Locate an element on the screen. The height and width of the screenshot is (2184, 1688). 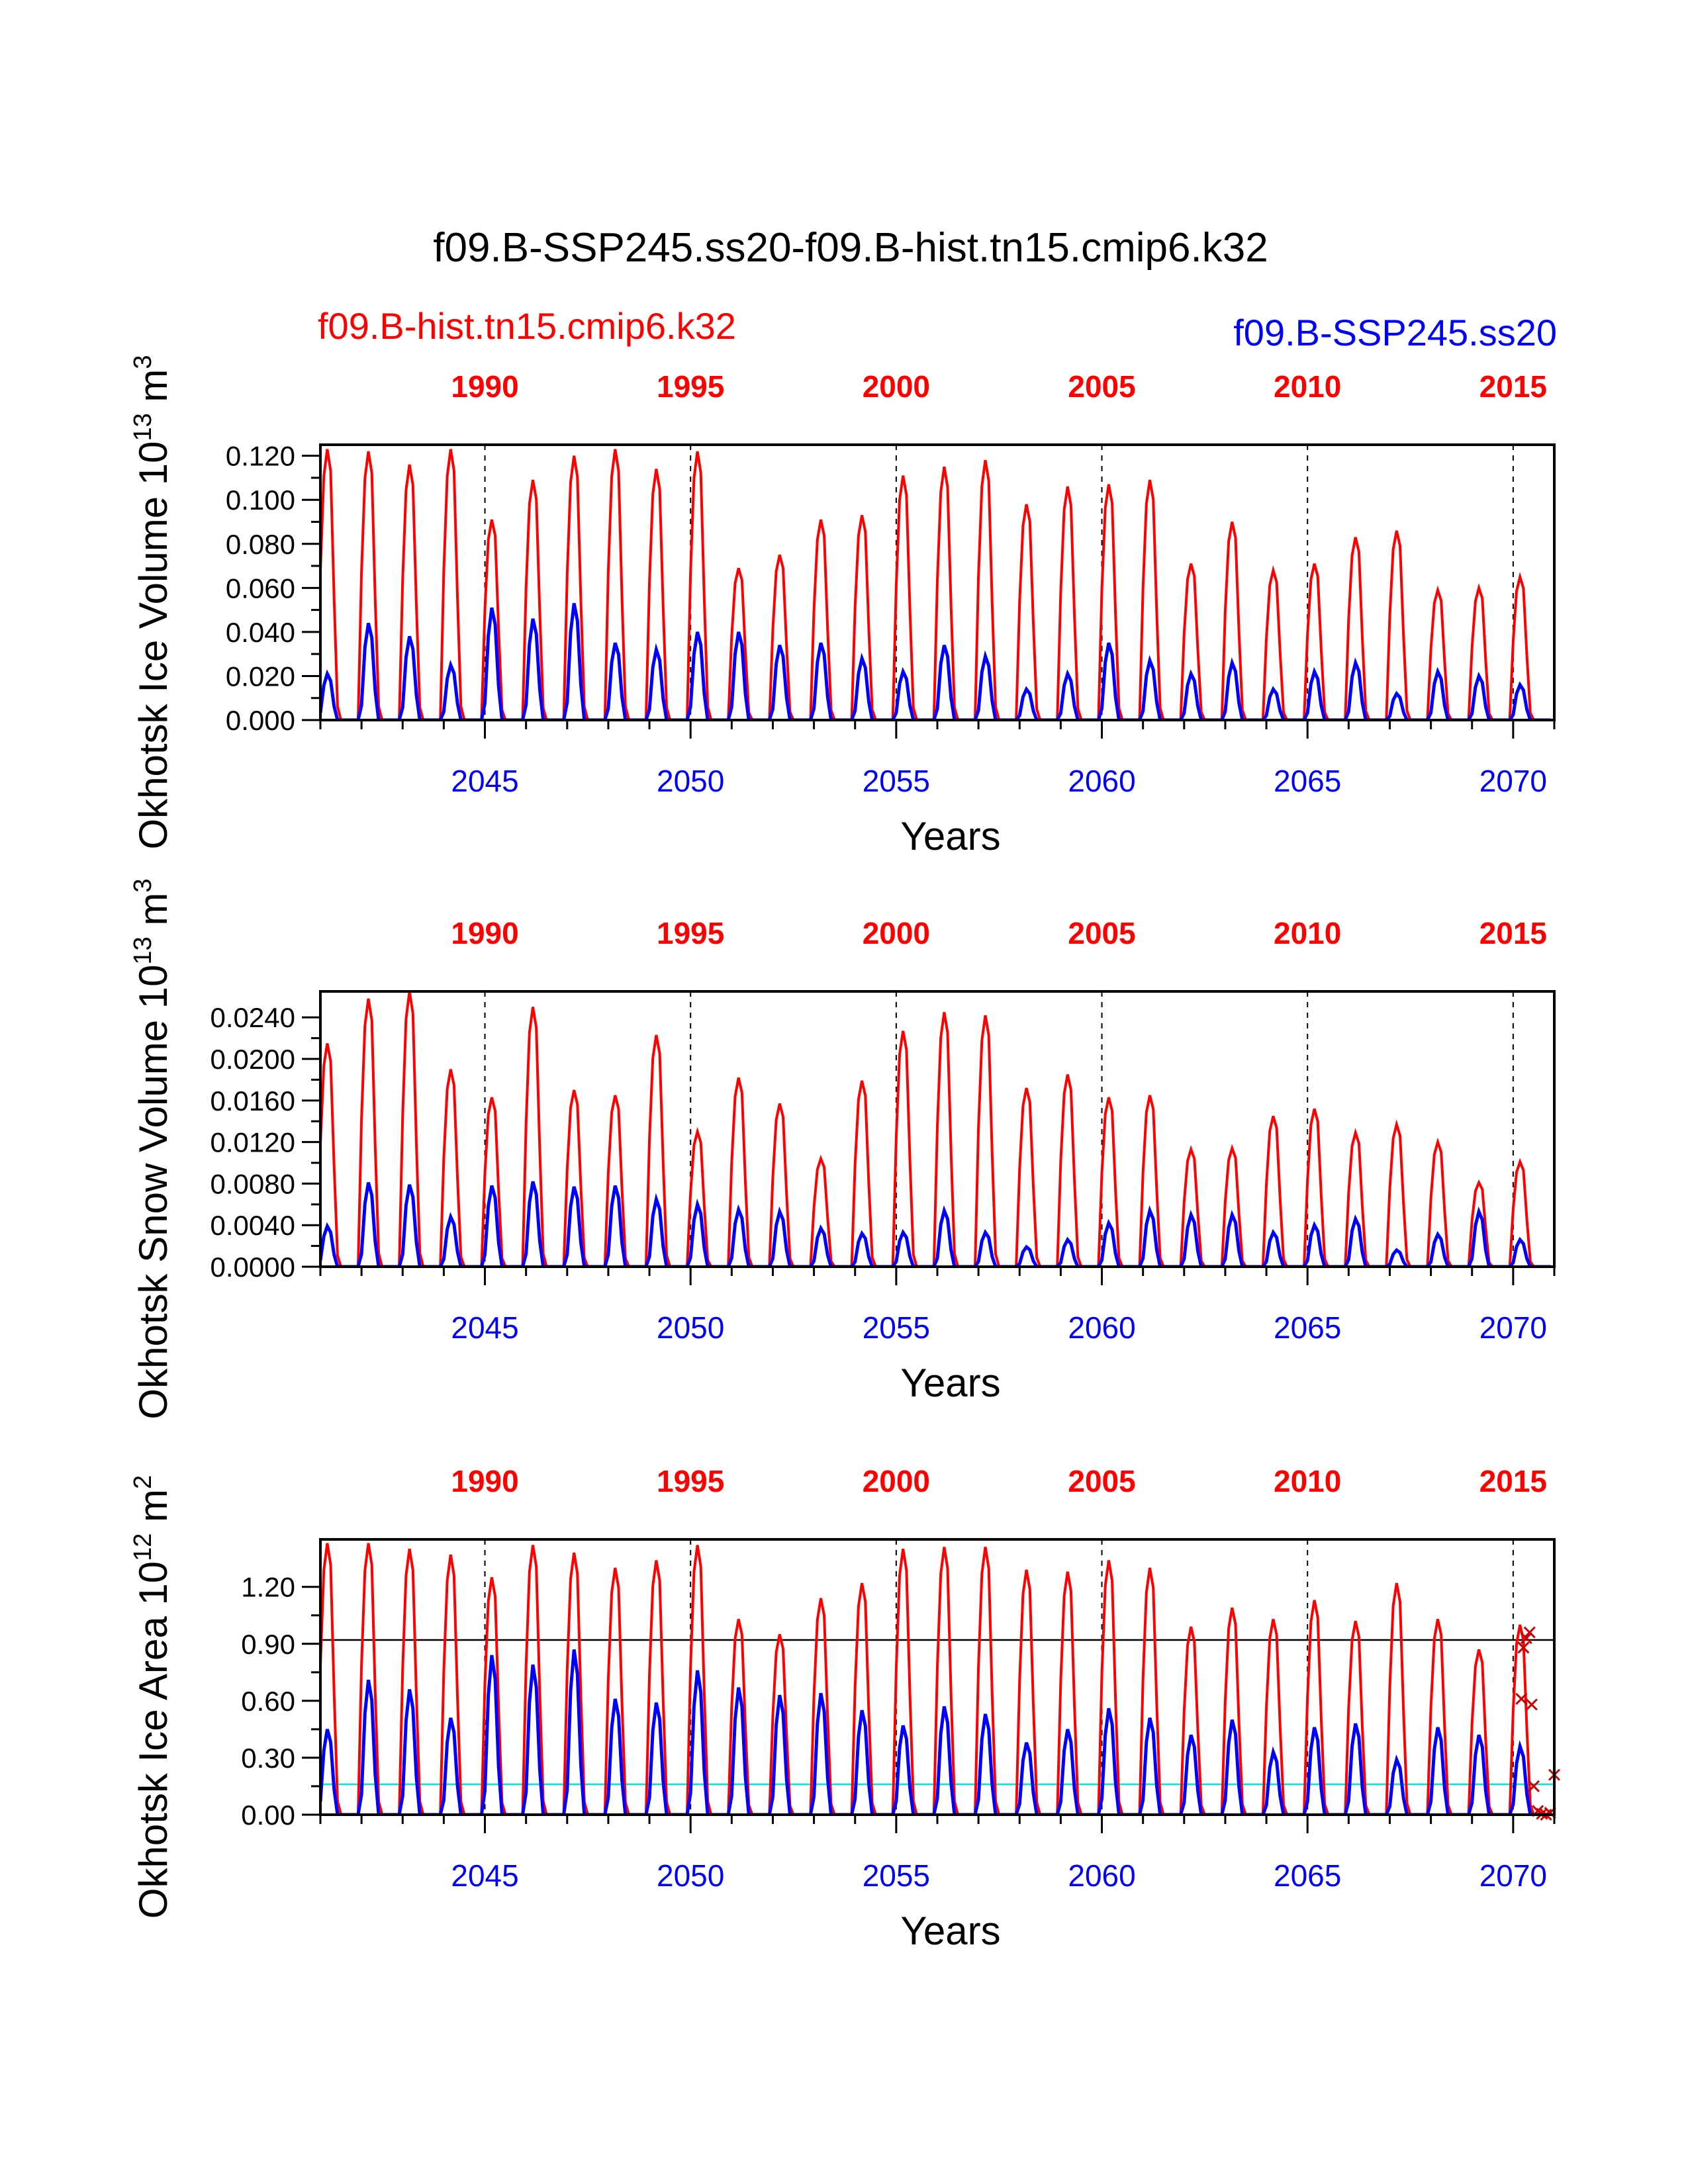
y-tick-label: 0.90 is located at coordinates (268, 1644).